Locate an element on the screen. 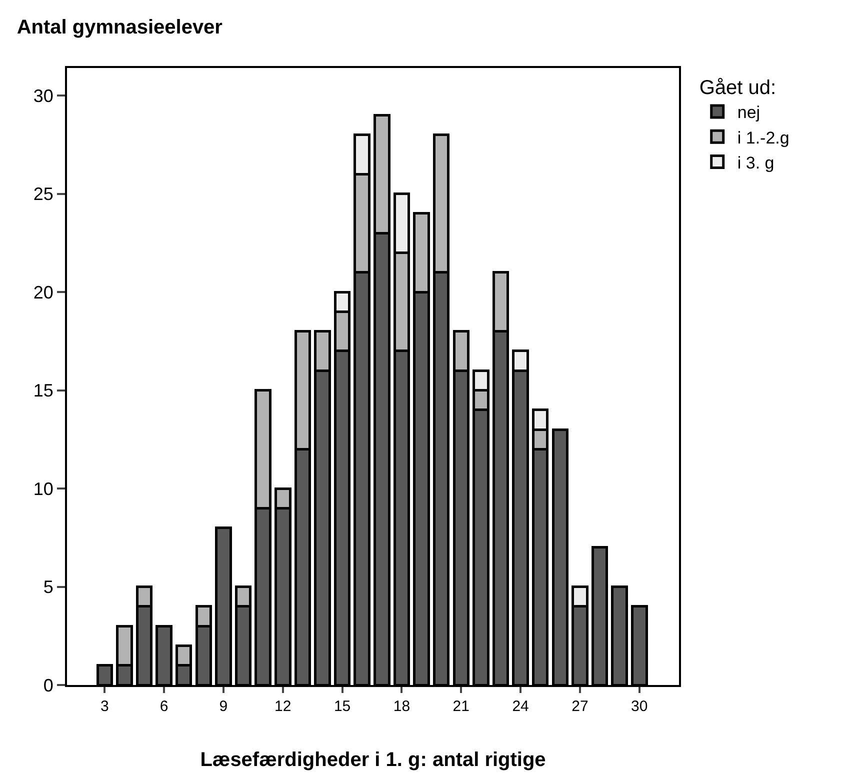 The width and height of the screenshot is (841, 778). x-tick-label: 27 is located at coordinates (580, 706).